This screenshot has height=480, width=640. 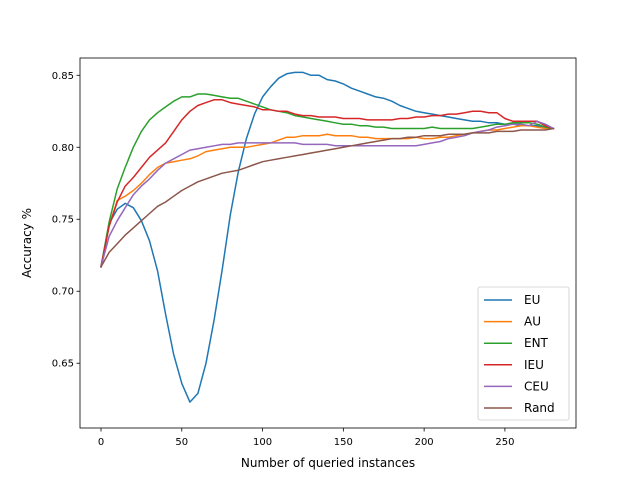 I want to click on y-ticks: 0.65 0.70 0.75 0.80 0.85, so click(x=66, y=220).